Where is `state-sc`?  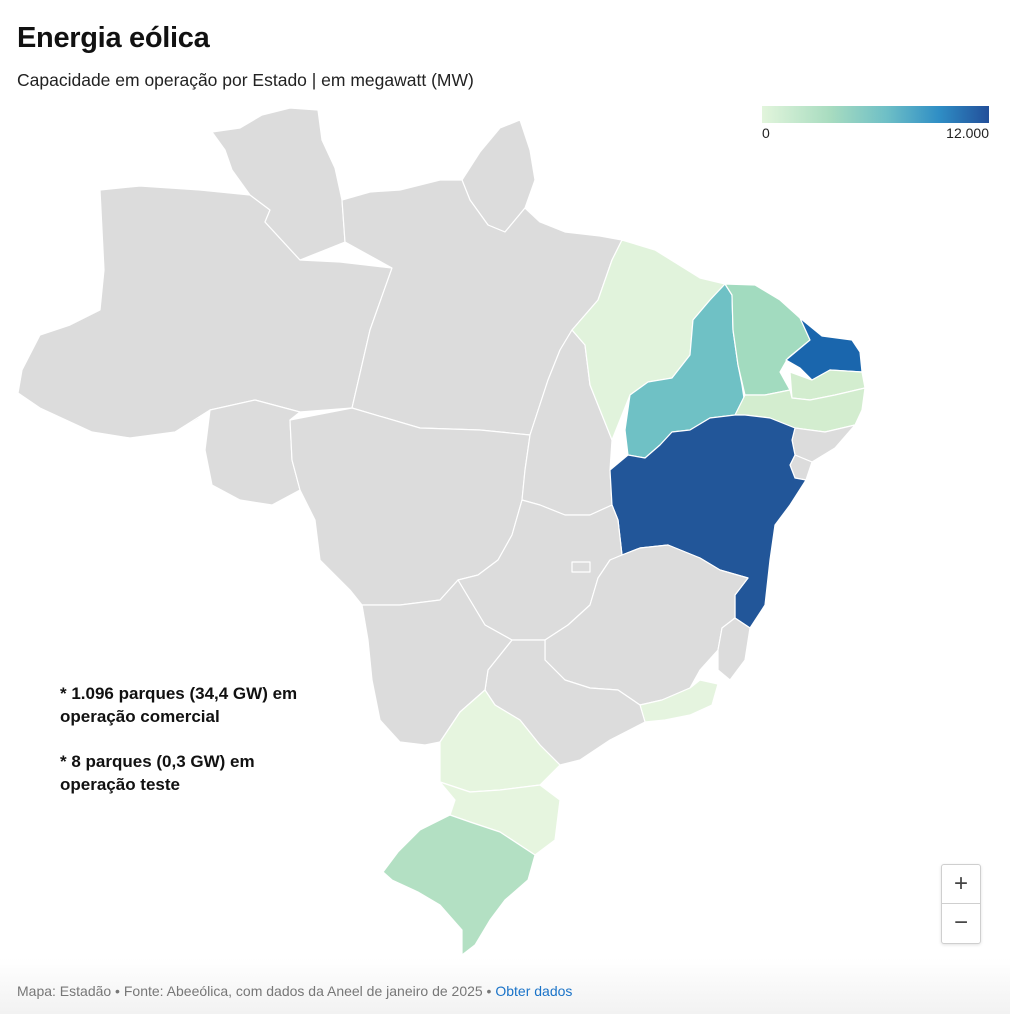 state-sc is located at coordinates (500, 818).